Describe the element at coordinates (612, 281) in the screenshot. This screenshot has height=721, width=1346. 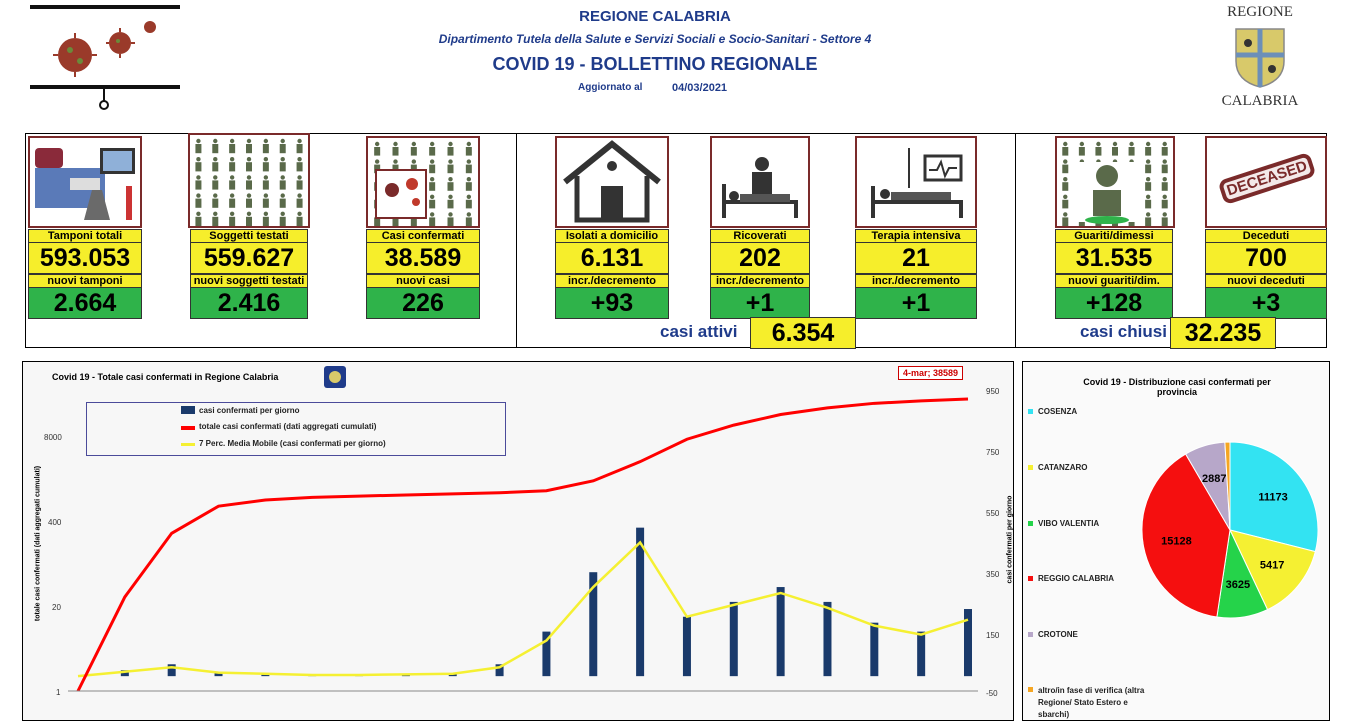
I see `isolati-delta-label: incr./decremento` at that location.